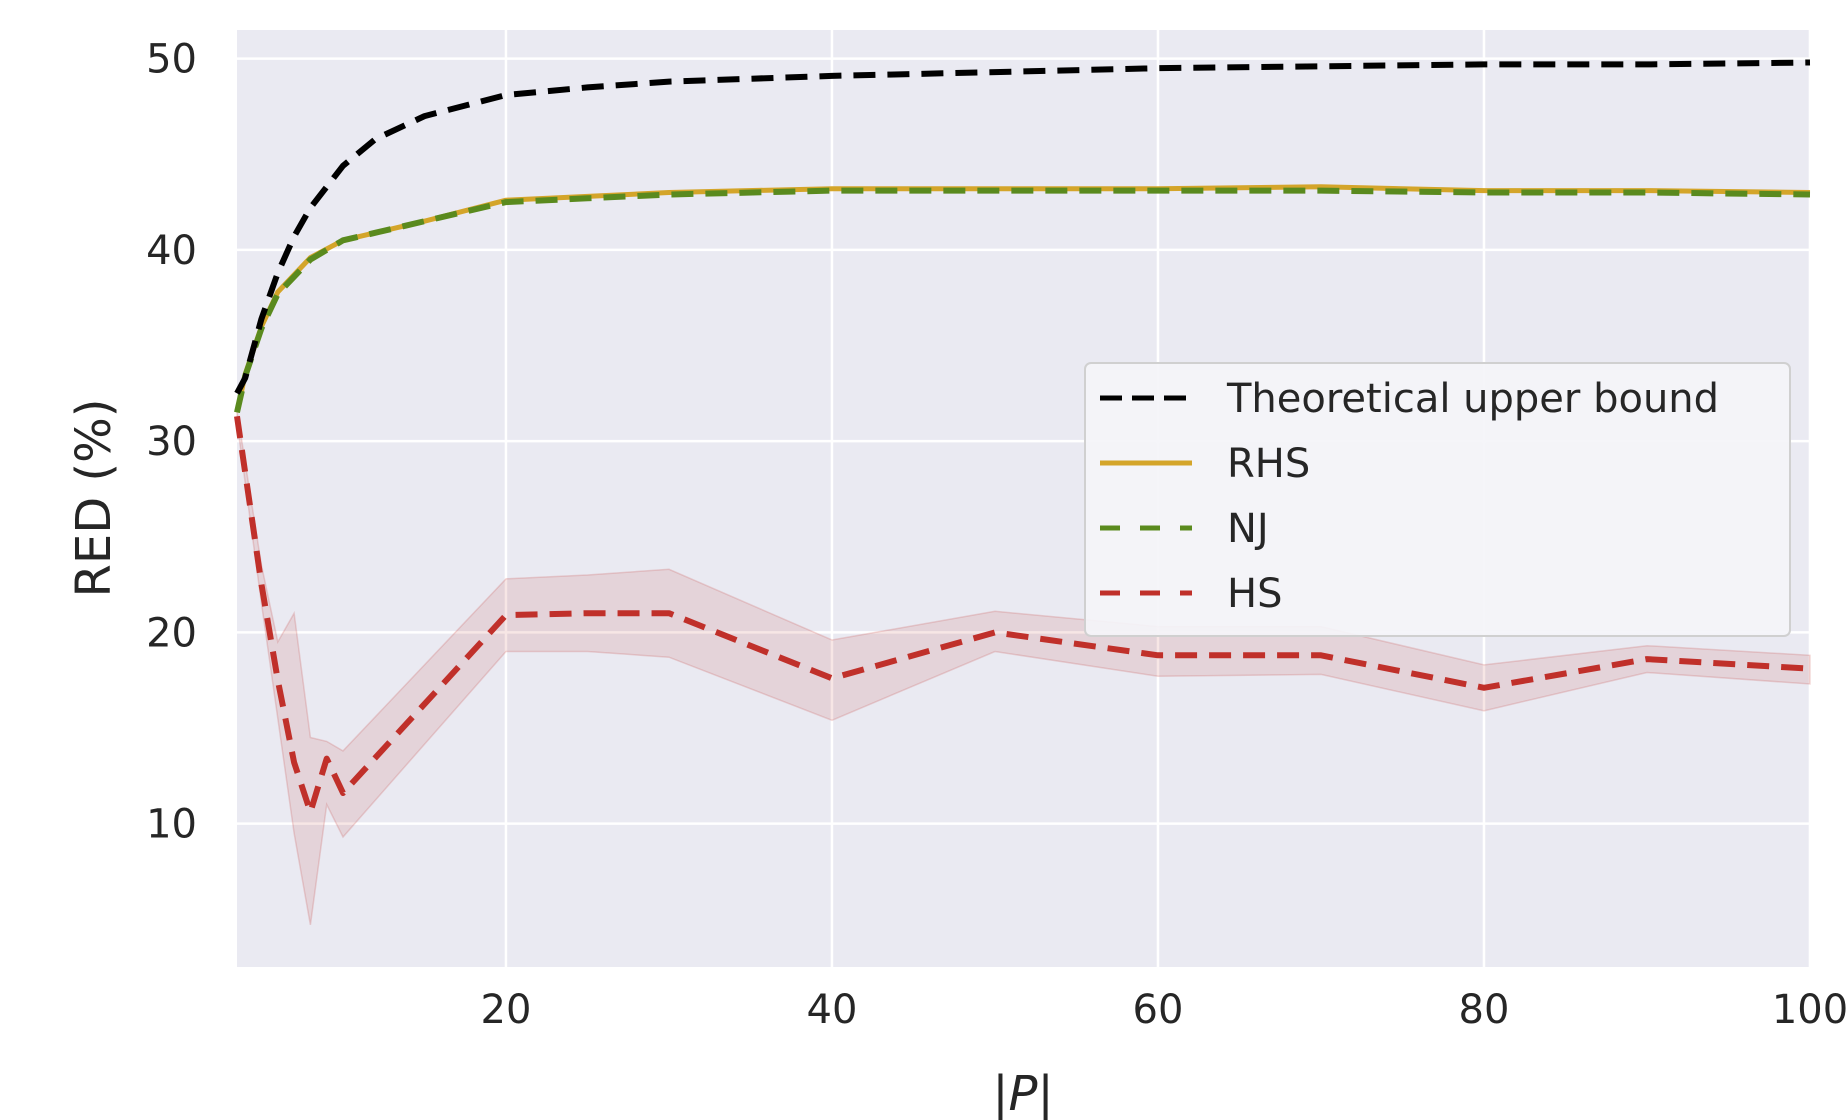  Describe the element at coordinates (171, 633) in the screenshot. I see `y-tick-label: 20` at that location.